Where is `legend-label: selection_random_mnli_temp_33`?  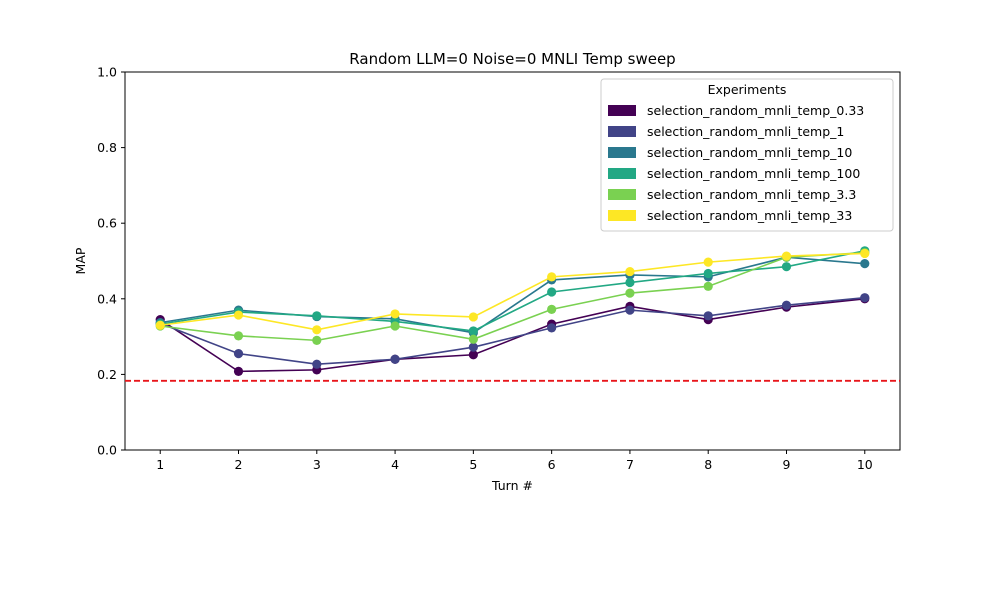
legend-label: selection_random_mnli_temp_33 is located at coordinates (749, 215).